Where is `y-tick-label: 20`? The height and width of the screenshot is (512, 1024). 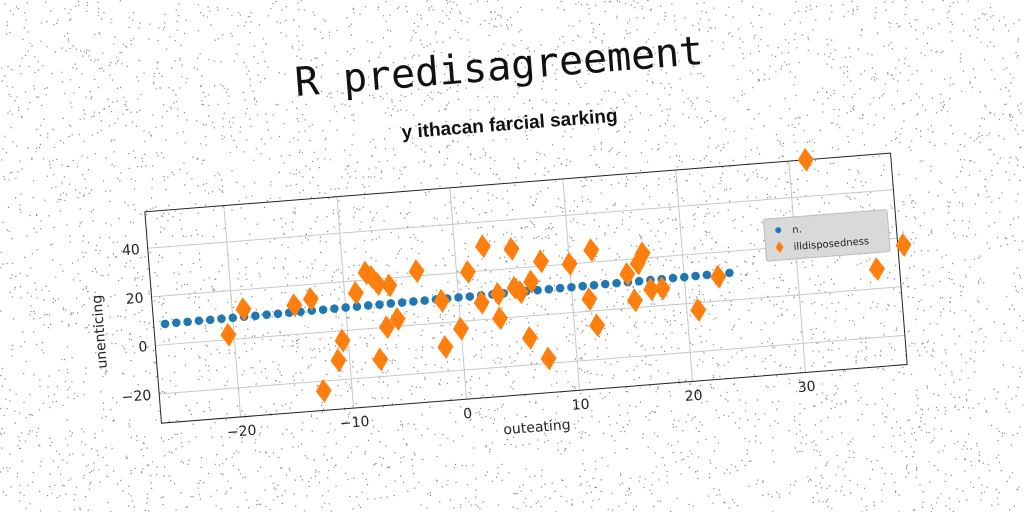
y-tick-label: 20 is located at coordinates (134, 299).